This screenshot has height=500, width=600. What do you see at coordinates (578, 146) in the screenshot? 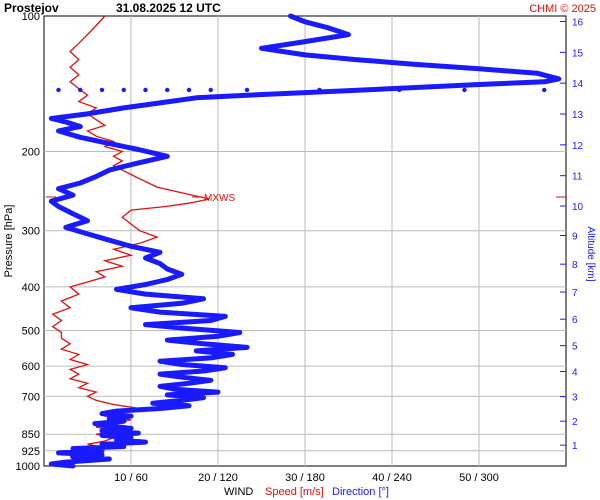
I see `altitude-tick-label: 12` at bounding box center [578, 146].